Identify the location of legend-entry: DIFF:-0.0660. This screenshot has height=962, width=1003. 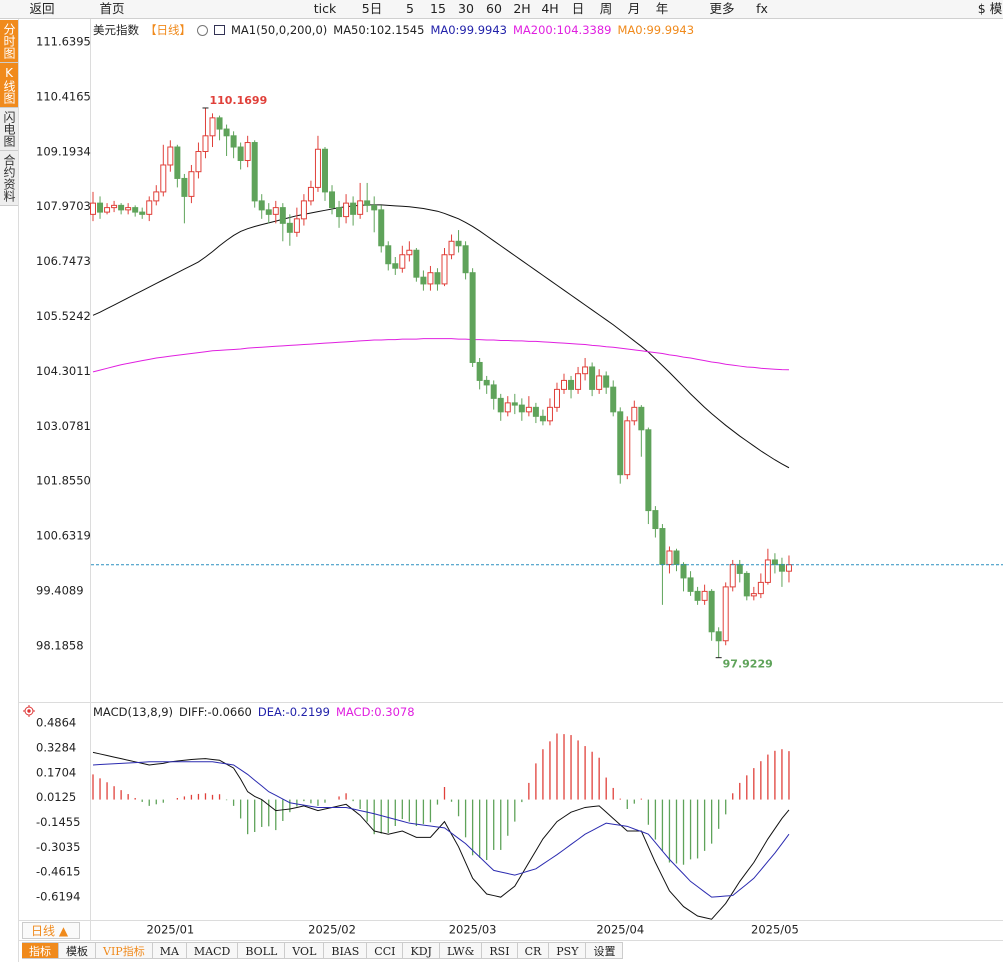
(215, 712).